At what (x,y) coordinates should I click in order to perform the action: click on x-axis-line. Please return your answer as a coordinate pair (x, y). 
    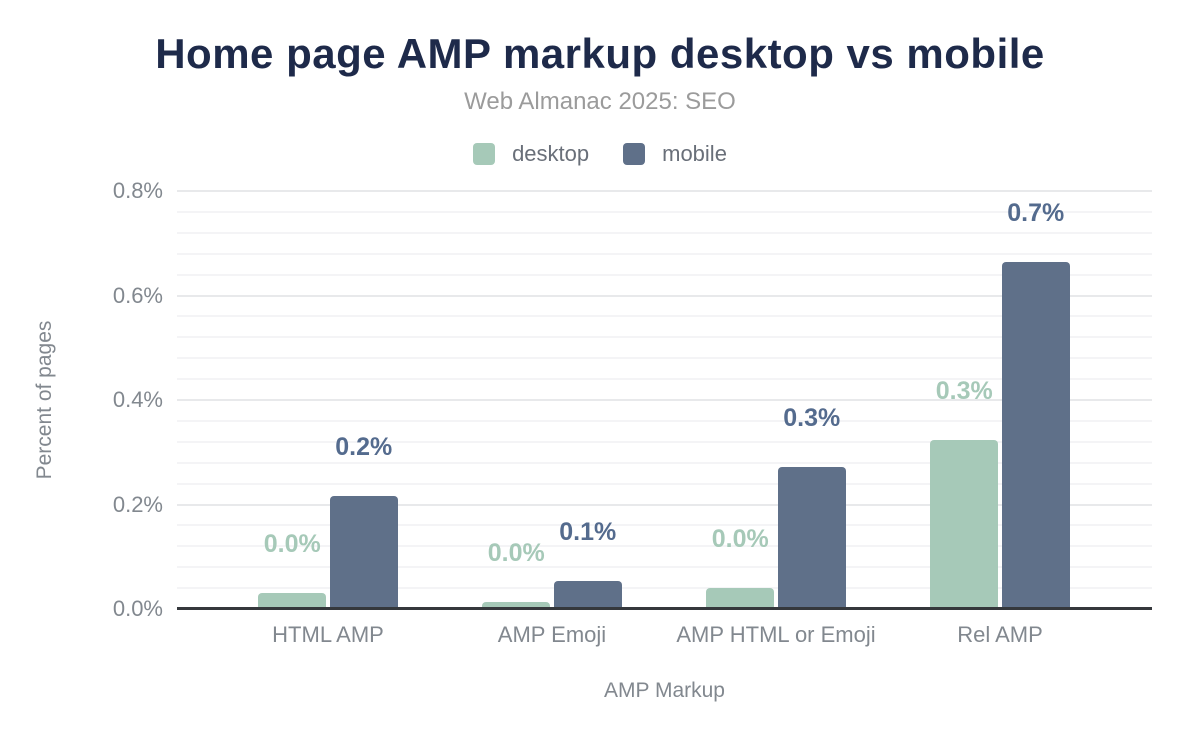
    Looking at the image, I should click on (664, 608).